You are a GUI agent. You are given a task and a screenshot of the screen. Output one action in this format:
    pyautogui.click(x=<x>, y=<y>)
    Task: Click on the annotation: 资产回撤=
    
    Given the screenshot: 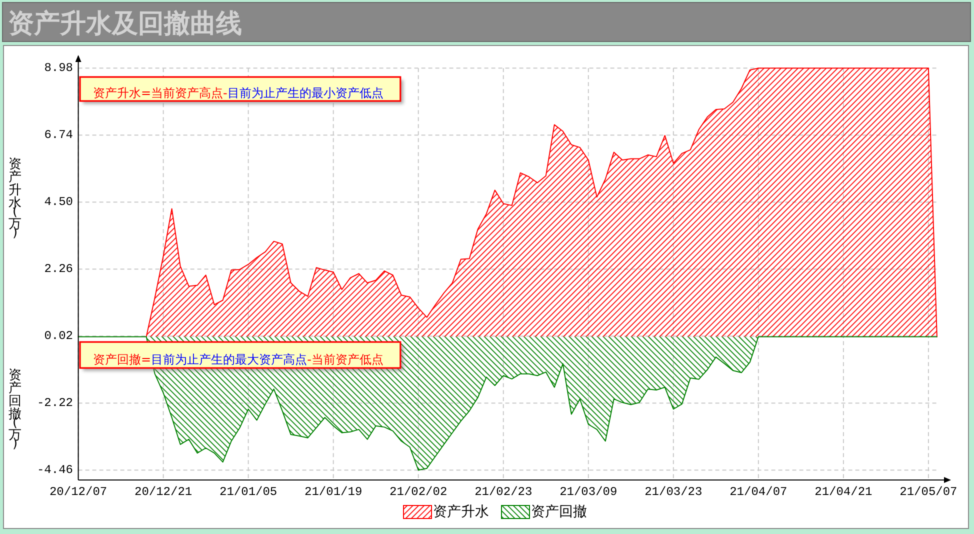 What is the action you would take?
    pyautogui.click(x=122, y=359)
    